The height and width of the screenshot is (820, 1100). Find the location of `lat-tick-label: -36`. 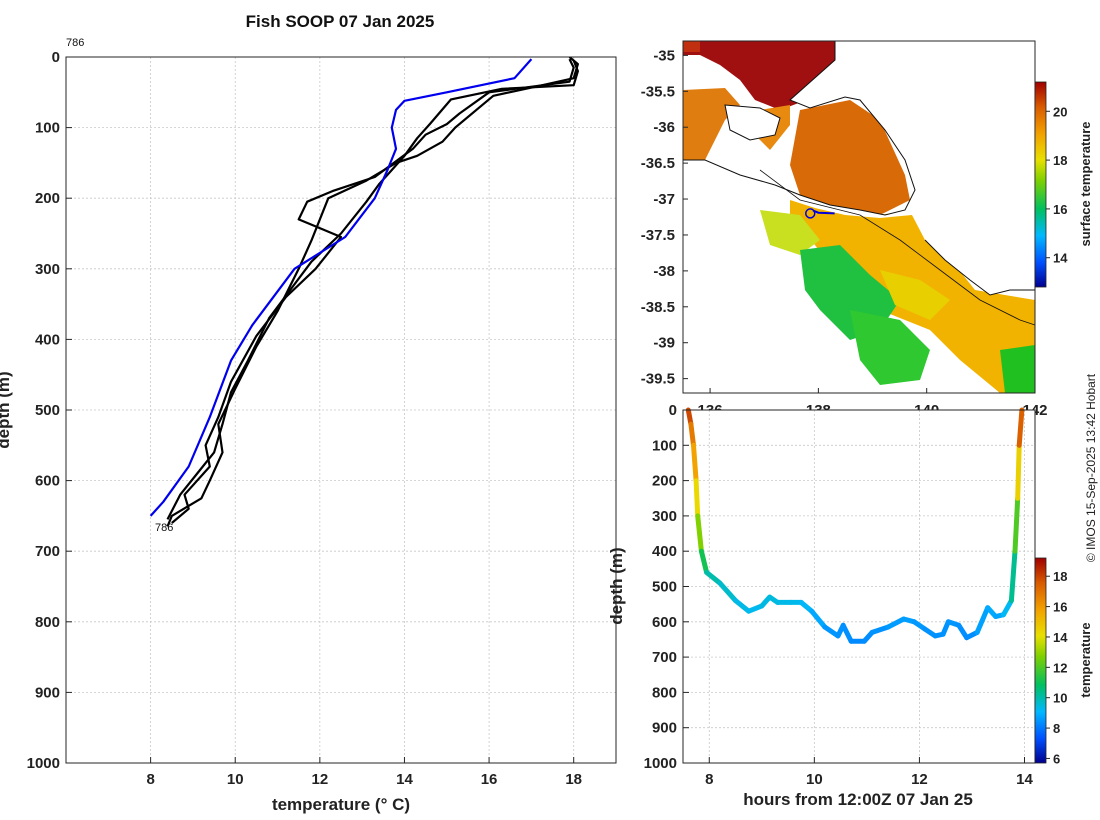

lat-tick-label: -36 is located at coordinates (664, 127).